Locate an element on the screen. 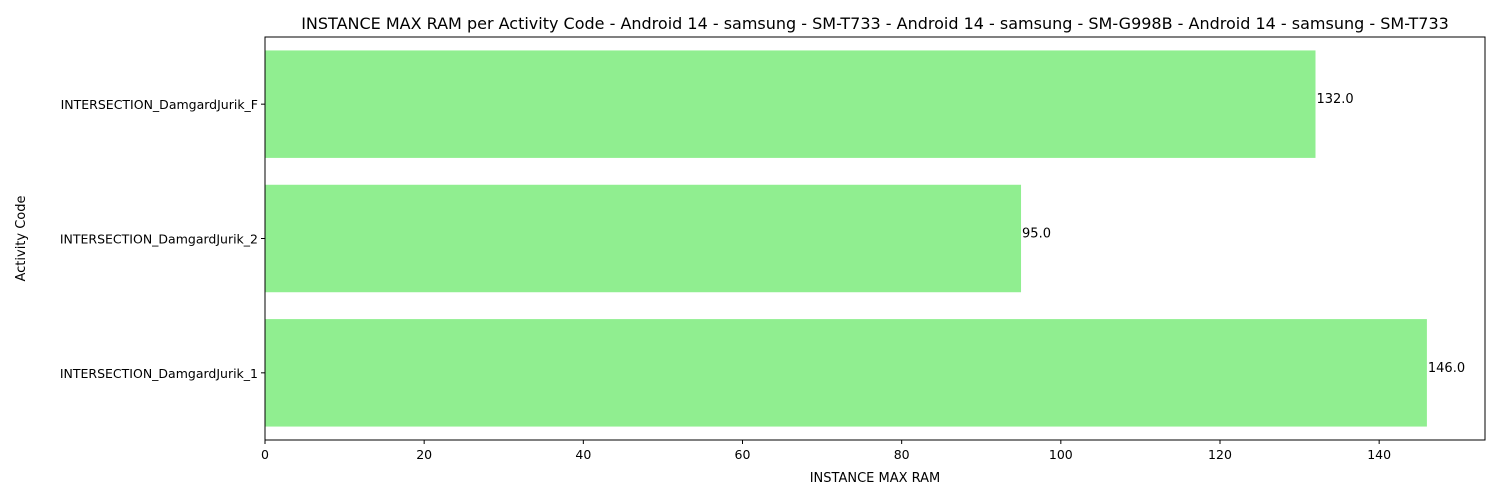  y-axis-label: Activity Code is located at coordinates (21, 238).